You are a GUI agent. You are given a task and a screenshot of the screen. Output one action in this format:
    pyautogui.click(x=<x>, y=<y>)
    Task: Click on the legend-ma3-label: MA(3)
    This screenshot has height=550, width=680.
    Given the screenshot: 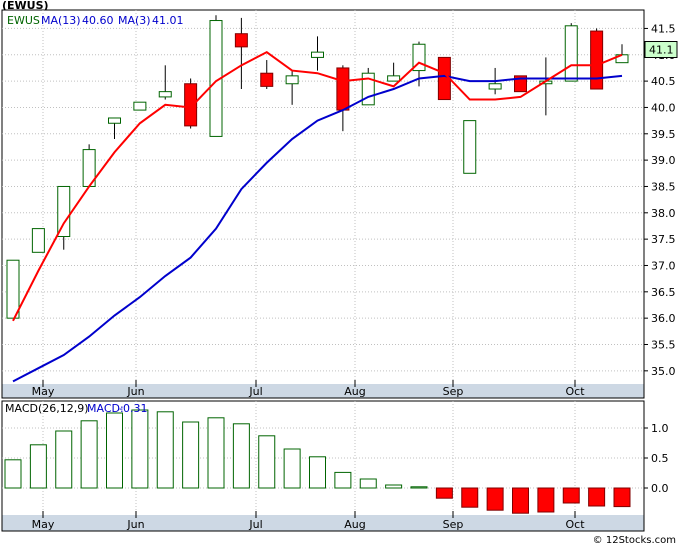 What is the action you would take?
    pyautogui.click(x=134, y=20)
    